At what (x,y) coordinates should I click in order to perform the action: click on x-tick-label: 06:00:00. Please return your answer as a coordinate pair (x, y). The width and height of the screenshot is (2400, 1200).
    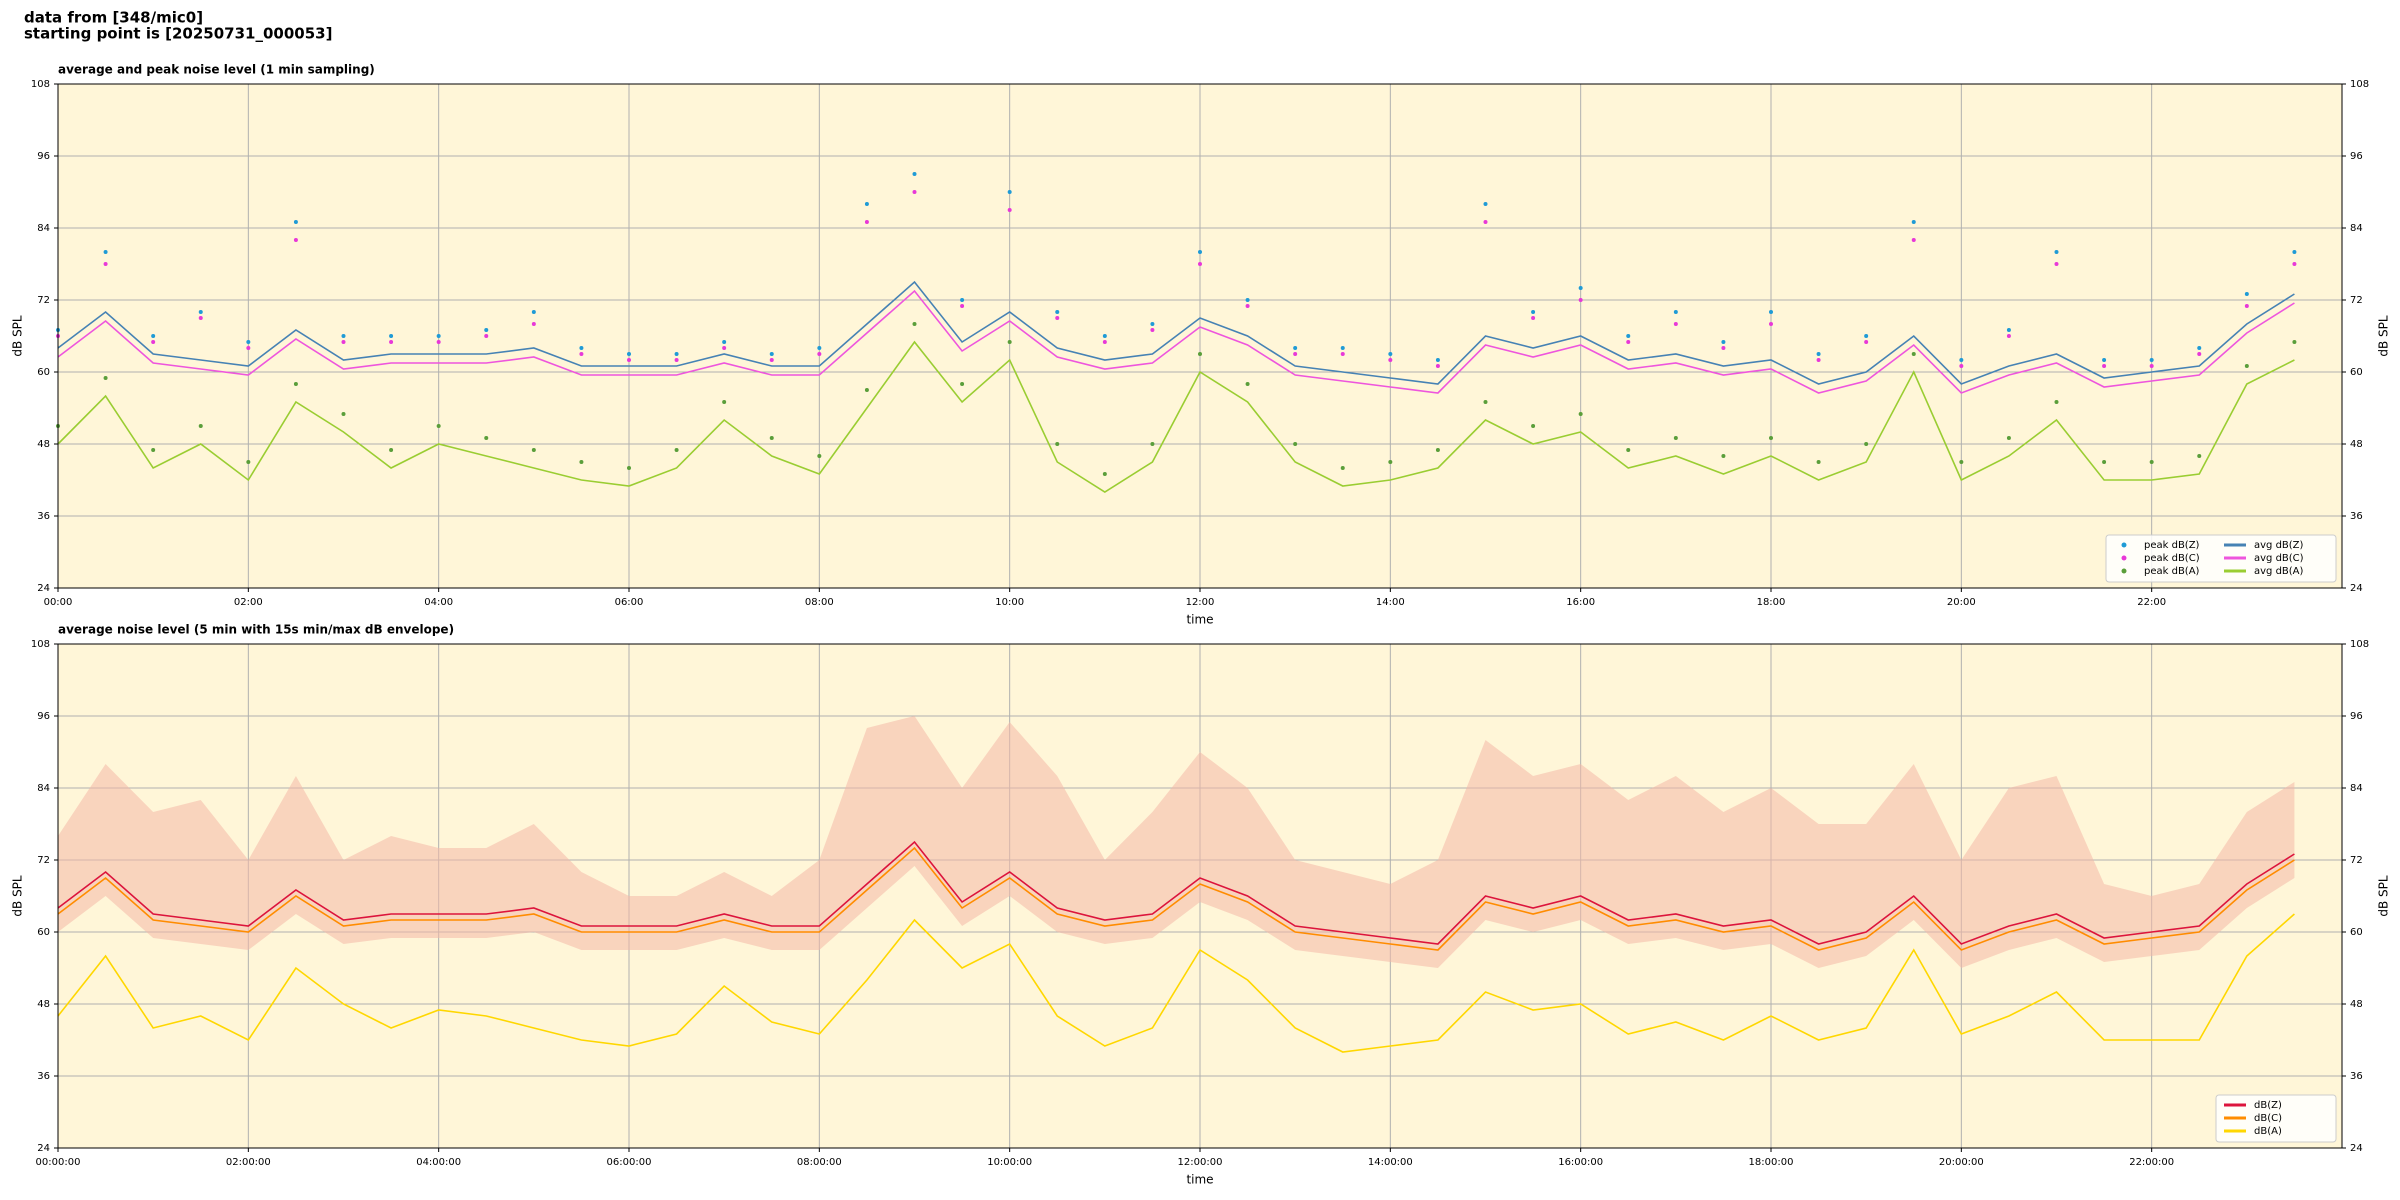
    Looking at the image, I should click on (629, 1162).